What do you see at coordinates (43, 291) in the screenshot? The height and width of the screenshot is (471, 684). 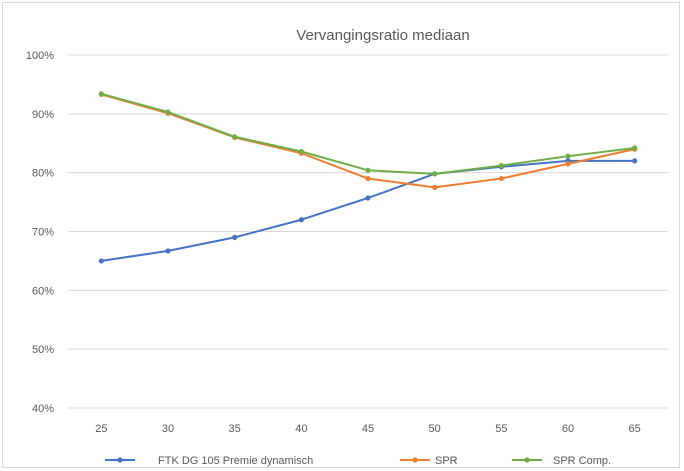 I see `y-tick-label: 60%` at bounding box center [43, 291].